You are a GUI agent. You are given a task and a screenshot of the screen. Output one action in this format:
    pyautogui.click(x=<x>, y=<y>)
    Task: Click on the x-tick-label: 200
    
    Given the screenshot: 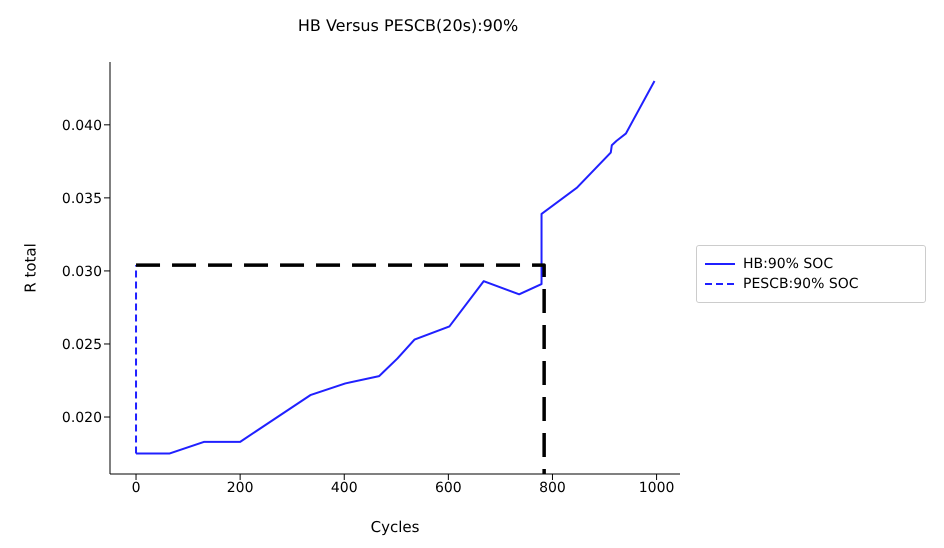 What is the action you would take?
    pyautogui.click(x=240, y=488)
    